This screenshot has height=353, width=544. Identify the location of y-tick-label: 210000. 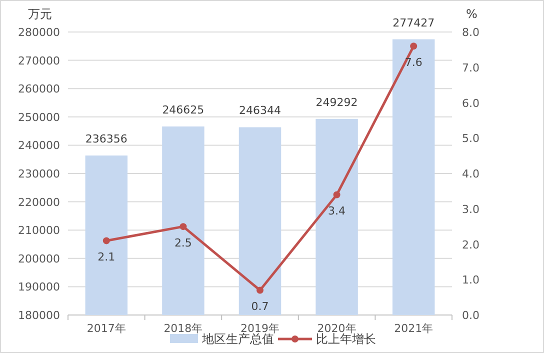
(39, 231).